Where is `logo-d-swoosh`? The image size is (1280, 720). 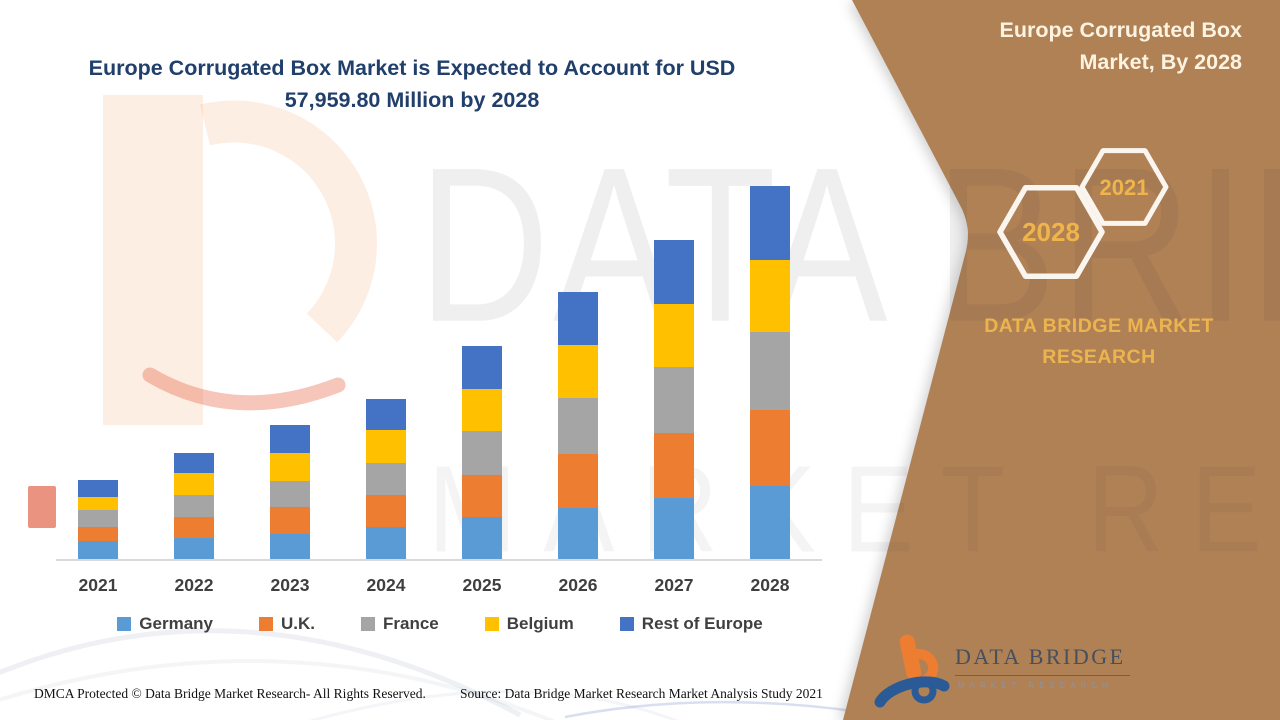 logo-d-swoosh is located at coordinates (912, 692).